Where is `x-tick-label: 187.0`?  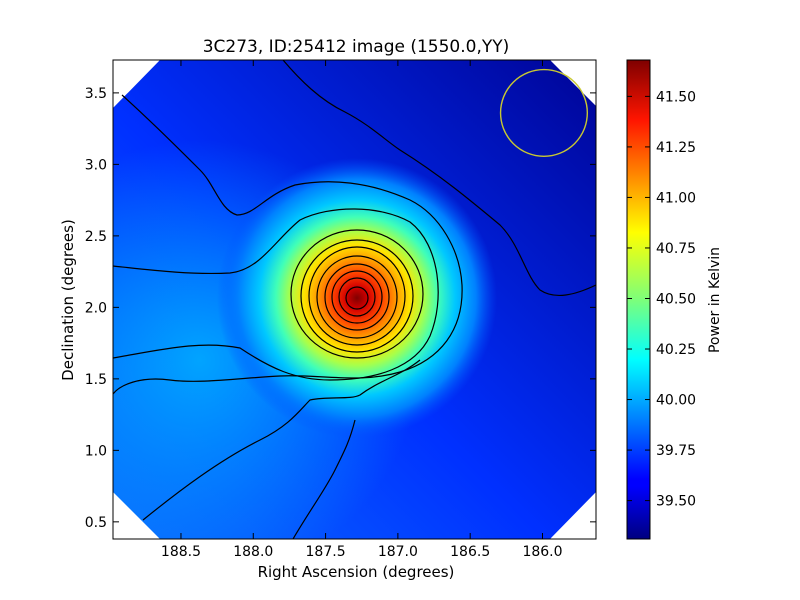
x-tick-label: 187.0 is located at coordinates (398, 552).